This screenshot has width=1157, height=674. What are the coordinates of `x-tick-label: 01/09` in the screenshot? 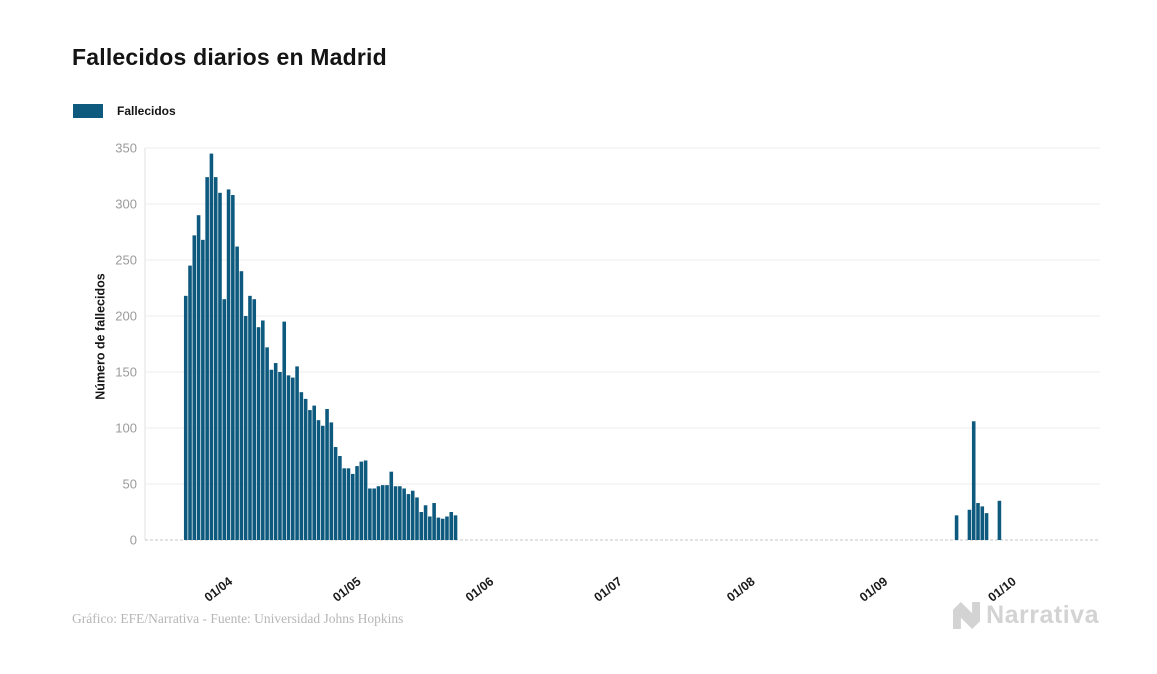 It's located at (873, 589).